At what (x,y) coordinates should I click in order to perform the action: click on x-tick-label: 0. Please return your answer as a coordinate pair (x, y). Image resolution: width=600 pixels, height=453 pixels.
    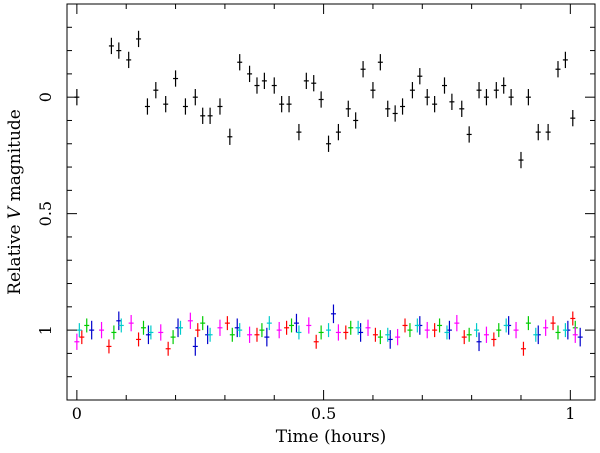
    Looking at the image, I should click on (77, 413).